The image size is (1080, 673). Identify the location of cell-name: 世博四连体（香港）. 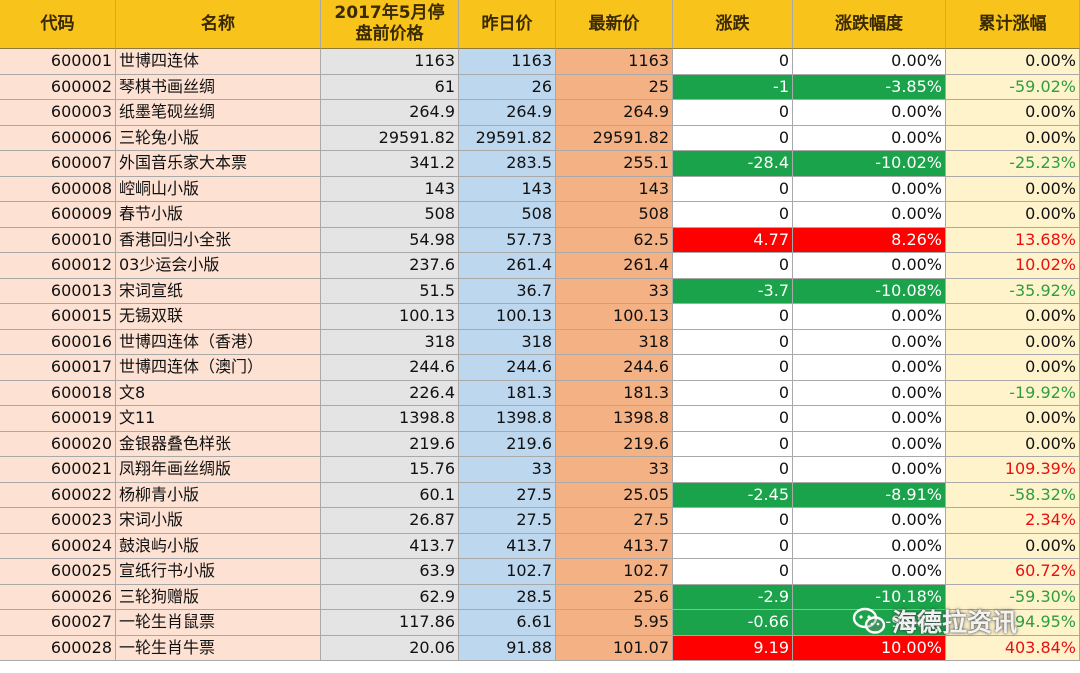
(218, 342).